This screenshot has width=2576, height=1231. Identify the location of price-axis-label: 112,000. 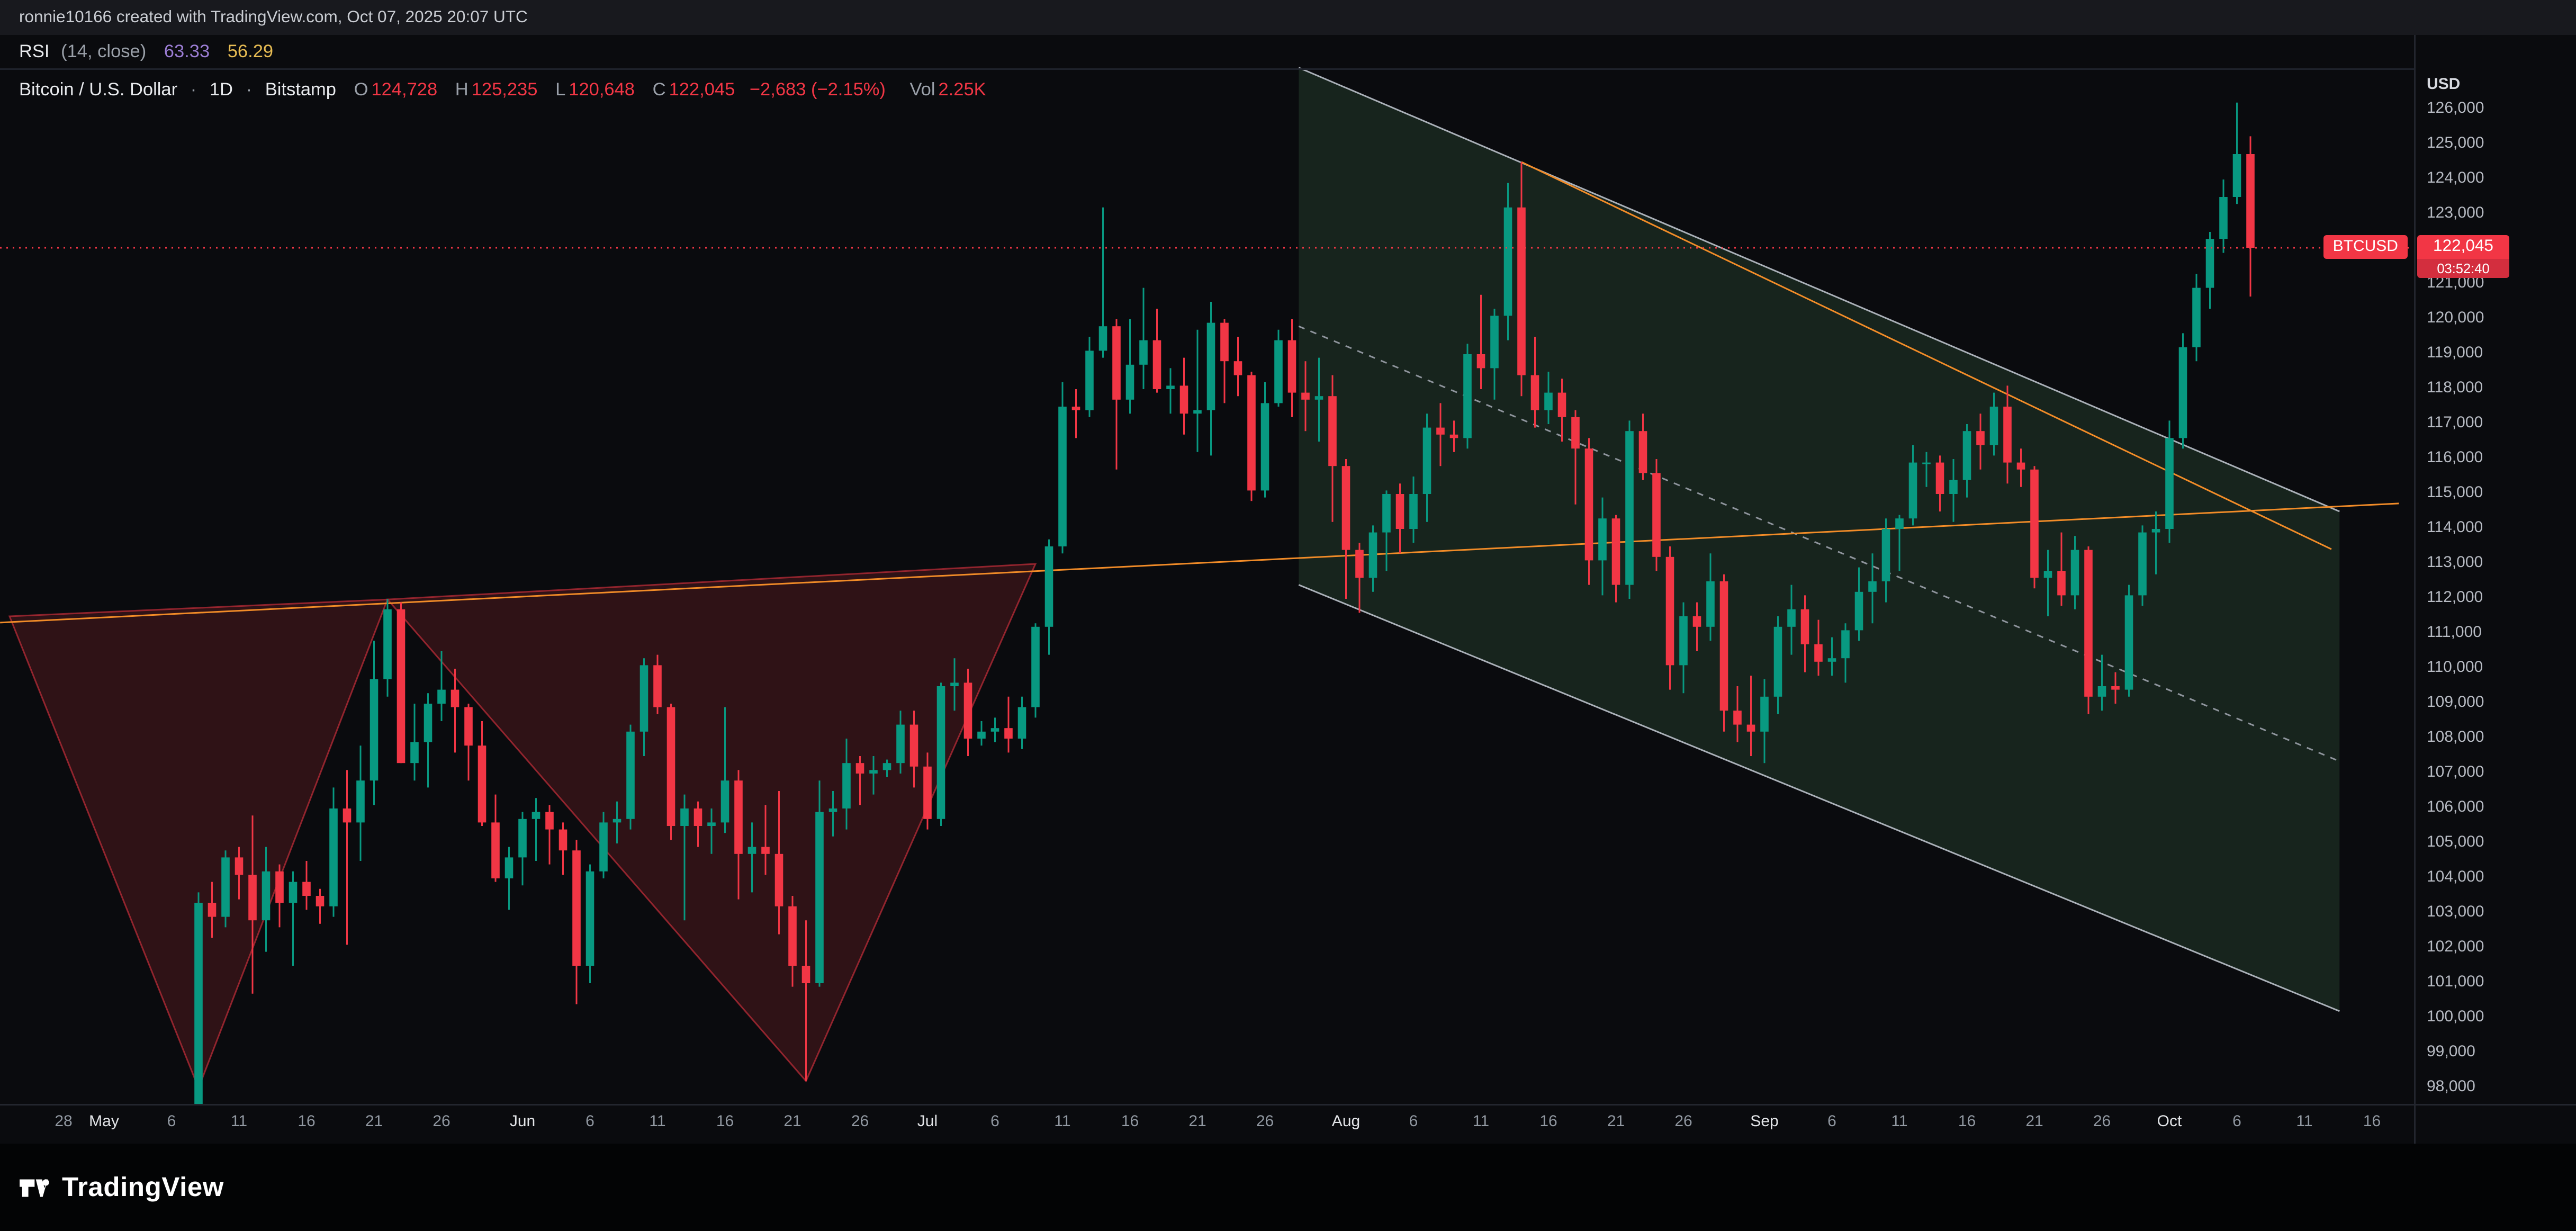
(2455, 598).